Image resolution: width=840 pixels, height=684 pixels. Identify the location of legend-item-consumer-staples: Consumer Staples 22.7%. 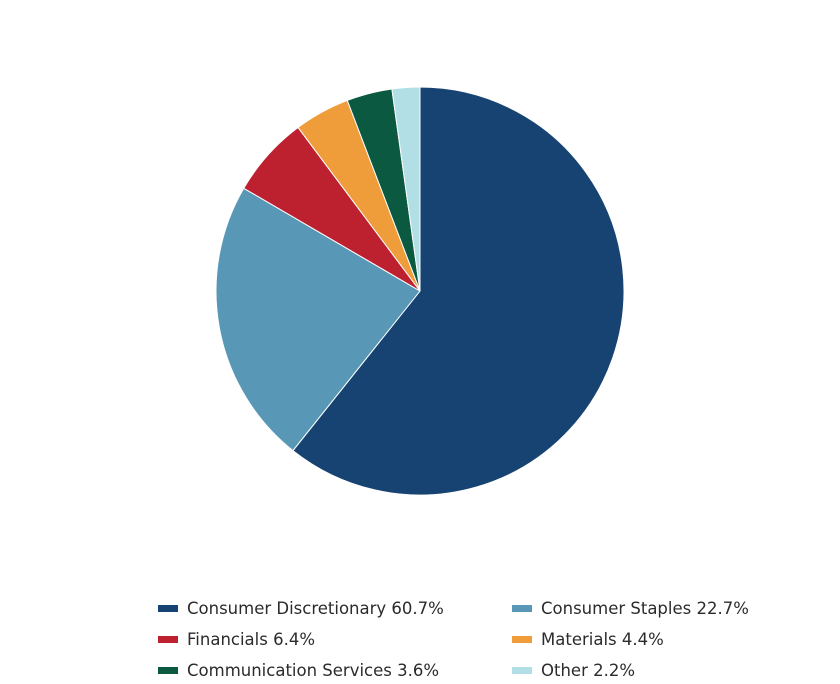
(630, 608).